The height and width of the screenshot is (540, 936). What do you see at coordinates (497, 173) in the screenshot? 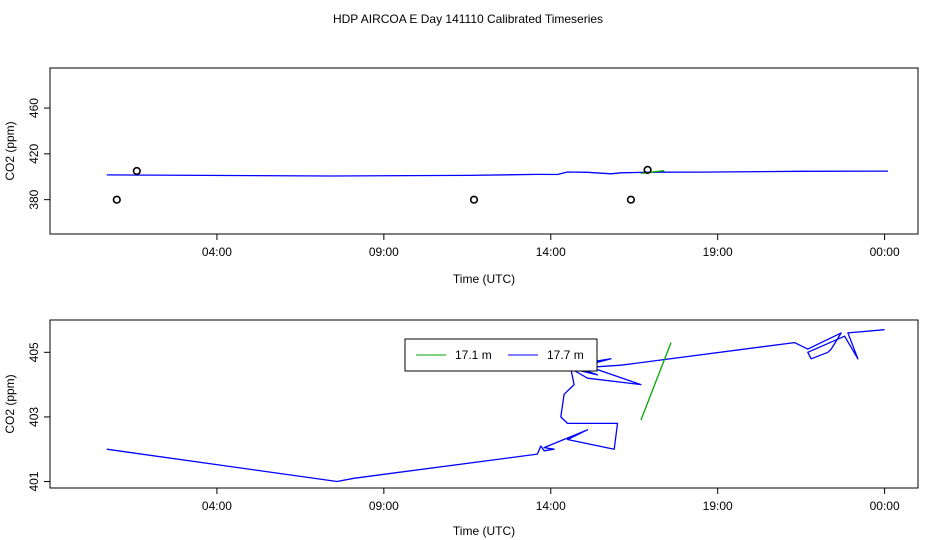
I see `series-line-17-7-m` at bounding box center [497, 173].